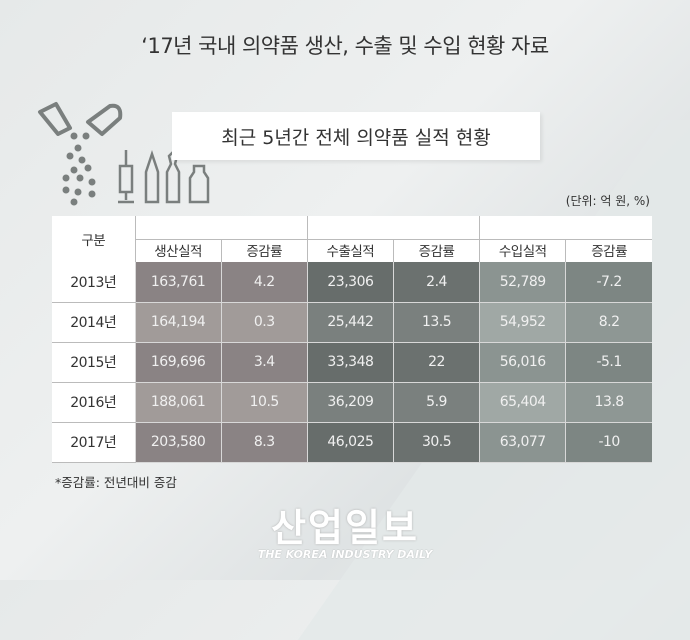 This screenshot has height=640, width=690. I want to click on year-cell: 2013년, so click(93, 282).